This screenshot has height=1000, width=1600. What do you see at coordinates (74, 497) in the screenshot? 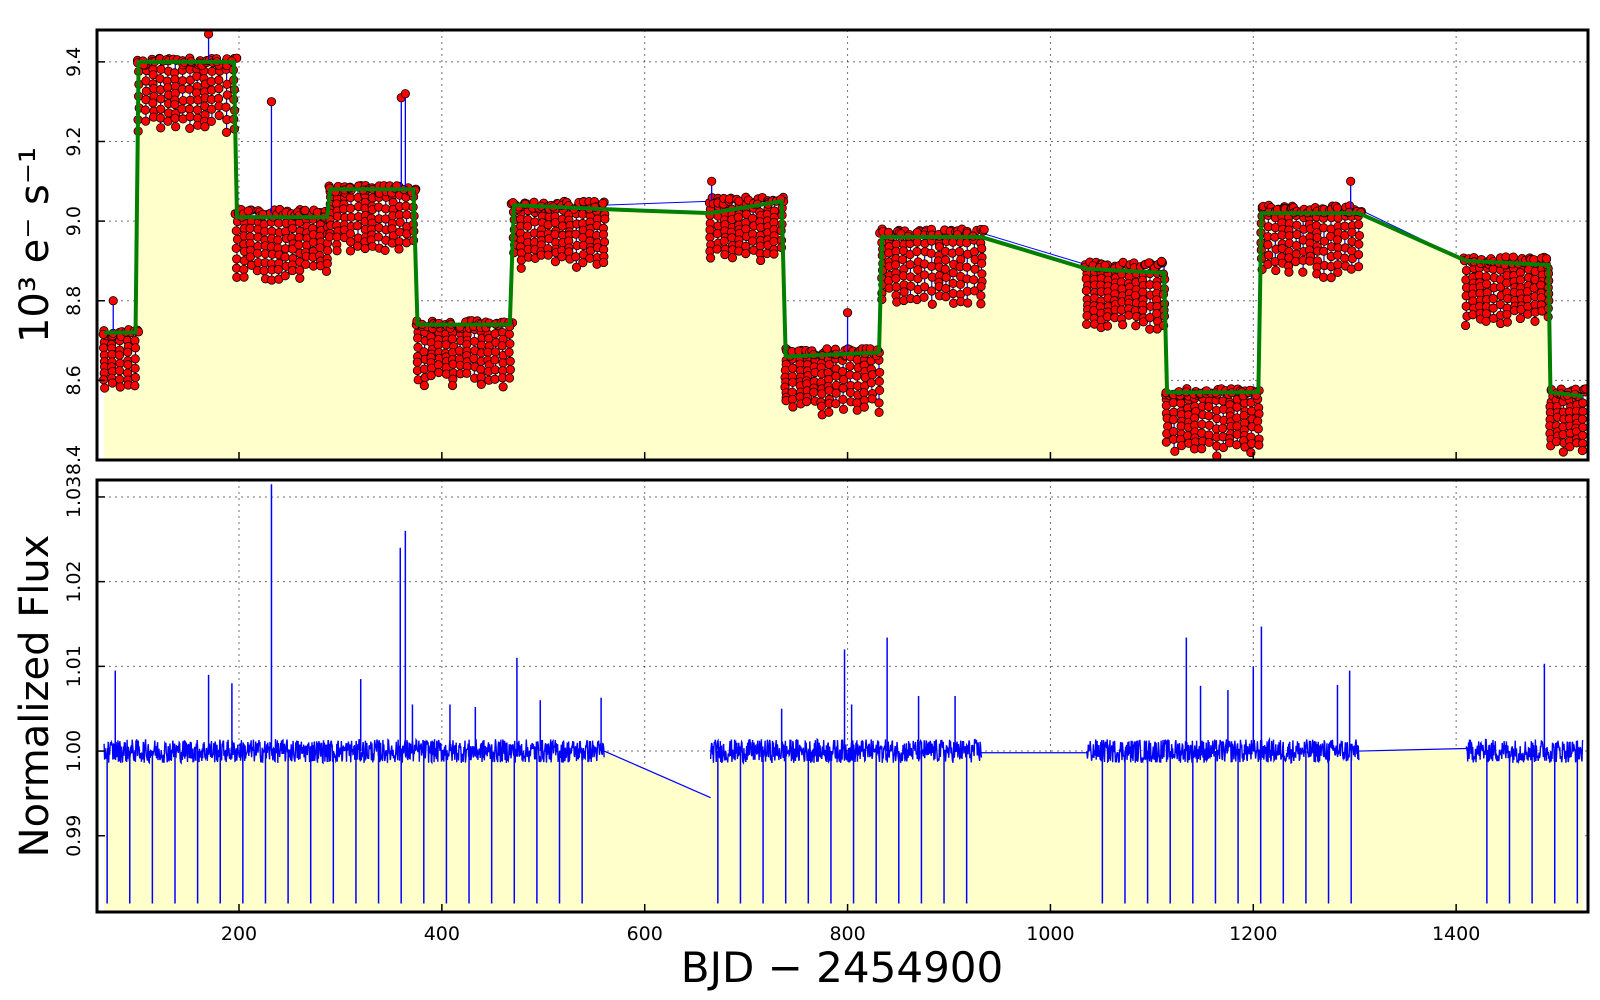
I see `bottom-y-tick-label: 1.03` at bounding box center [74, 497].